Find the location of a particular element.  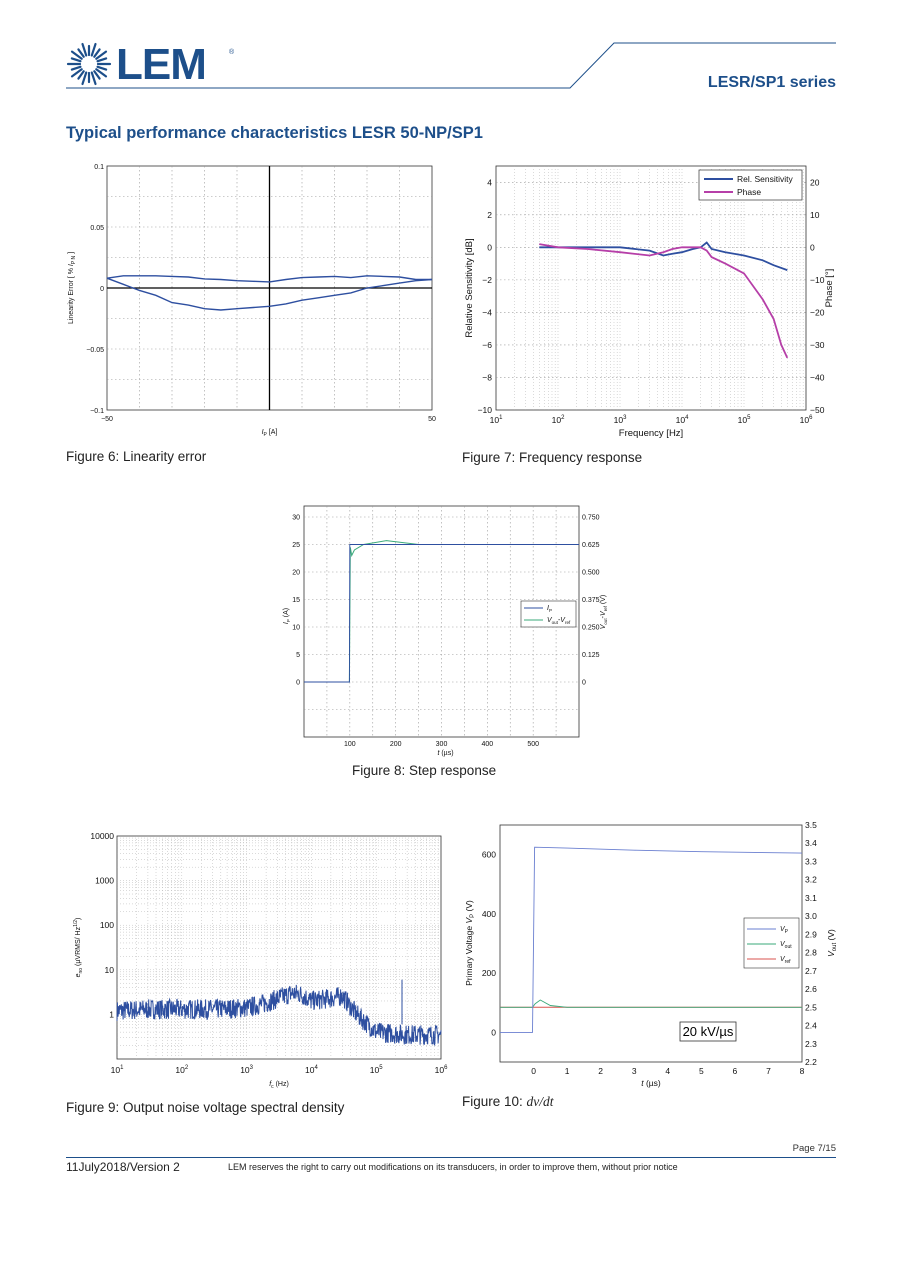

y2-axis-label: Vout-Vref (V) is located at coordinates (604, 612).